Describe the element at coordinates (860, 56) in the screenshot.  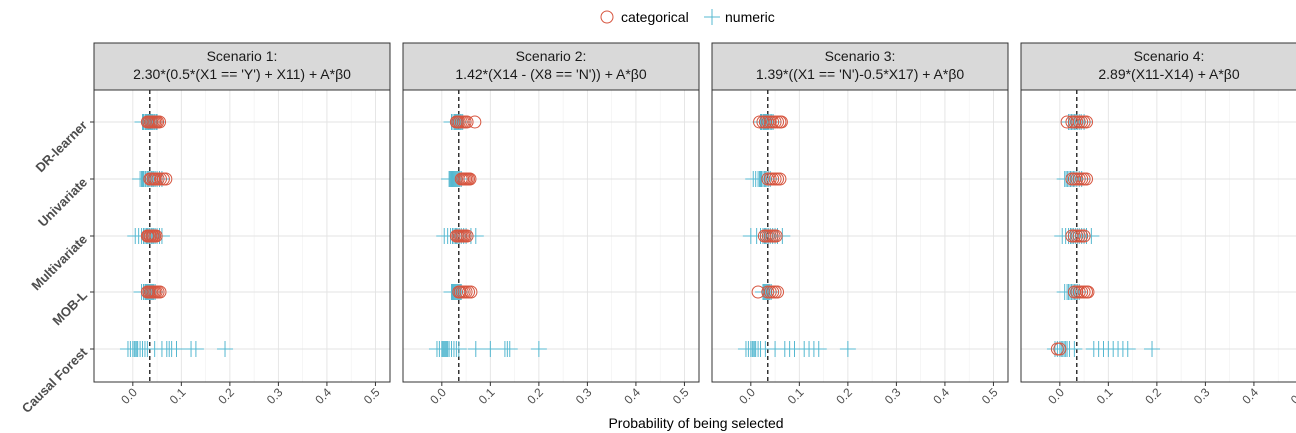
I see `panel-title-line1: Scenario 3:` at that location.